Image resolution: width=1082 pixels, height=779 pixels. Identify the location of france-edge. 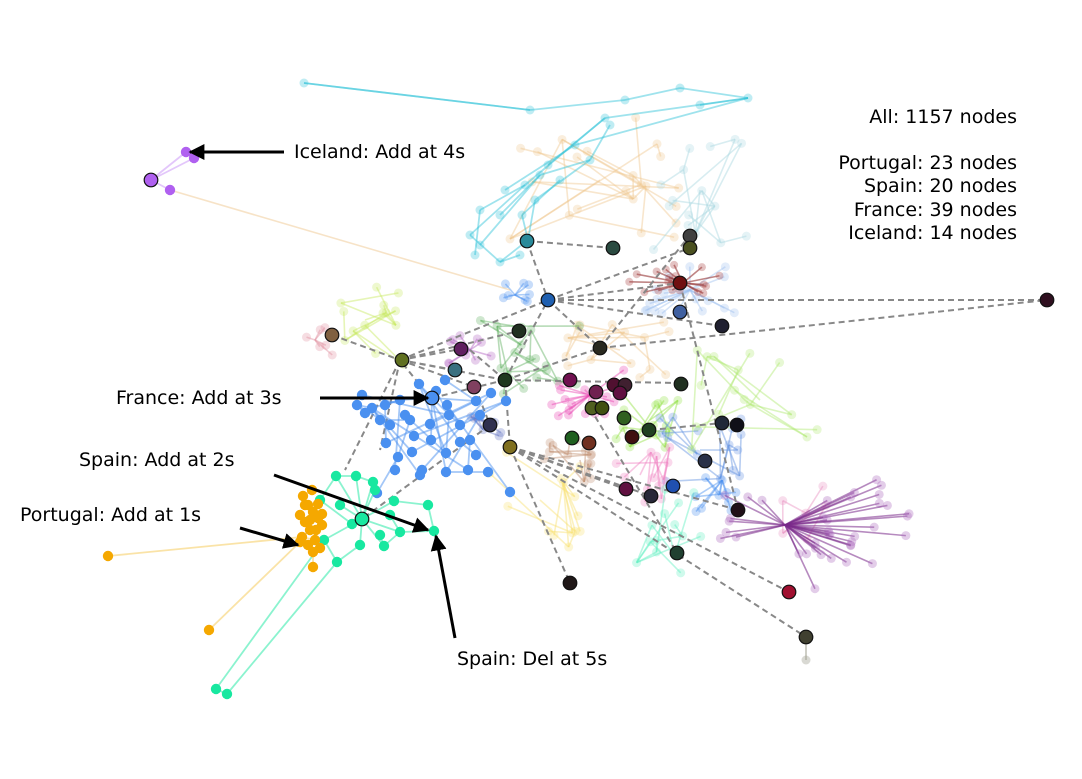
(460, 390).